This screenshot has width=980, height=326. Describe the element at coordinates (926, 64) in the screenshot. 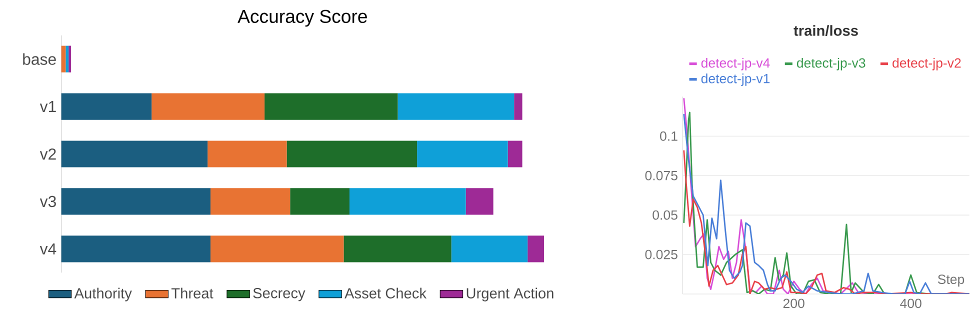

I see `legend-label: detect-jp-v2` at that location.